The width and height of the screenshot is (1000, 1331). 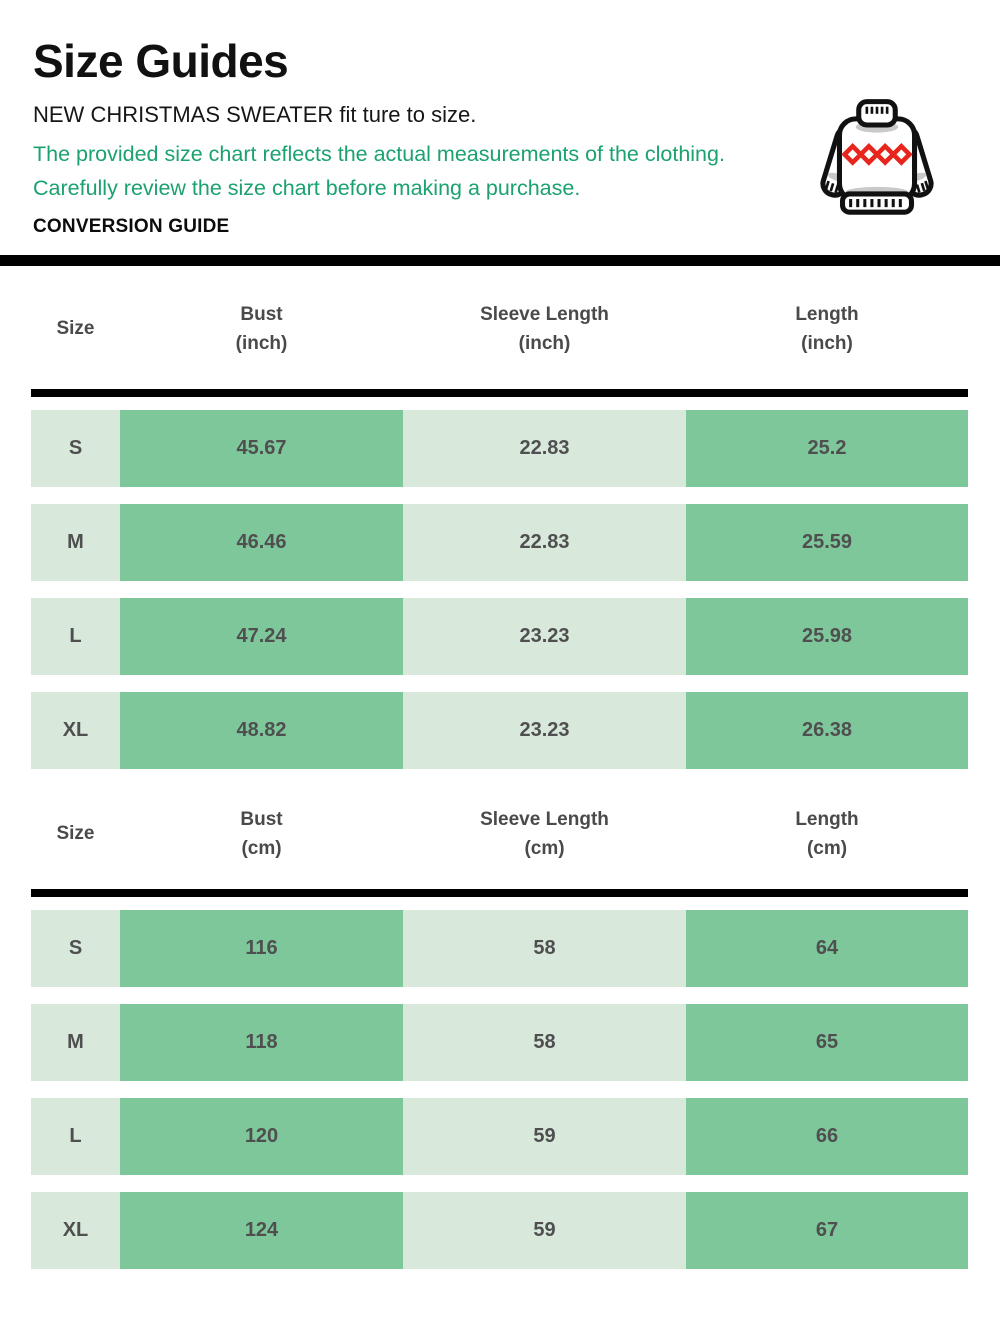 I want to click on table-row: S 116 58 64, so click(x=499, y=948).